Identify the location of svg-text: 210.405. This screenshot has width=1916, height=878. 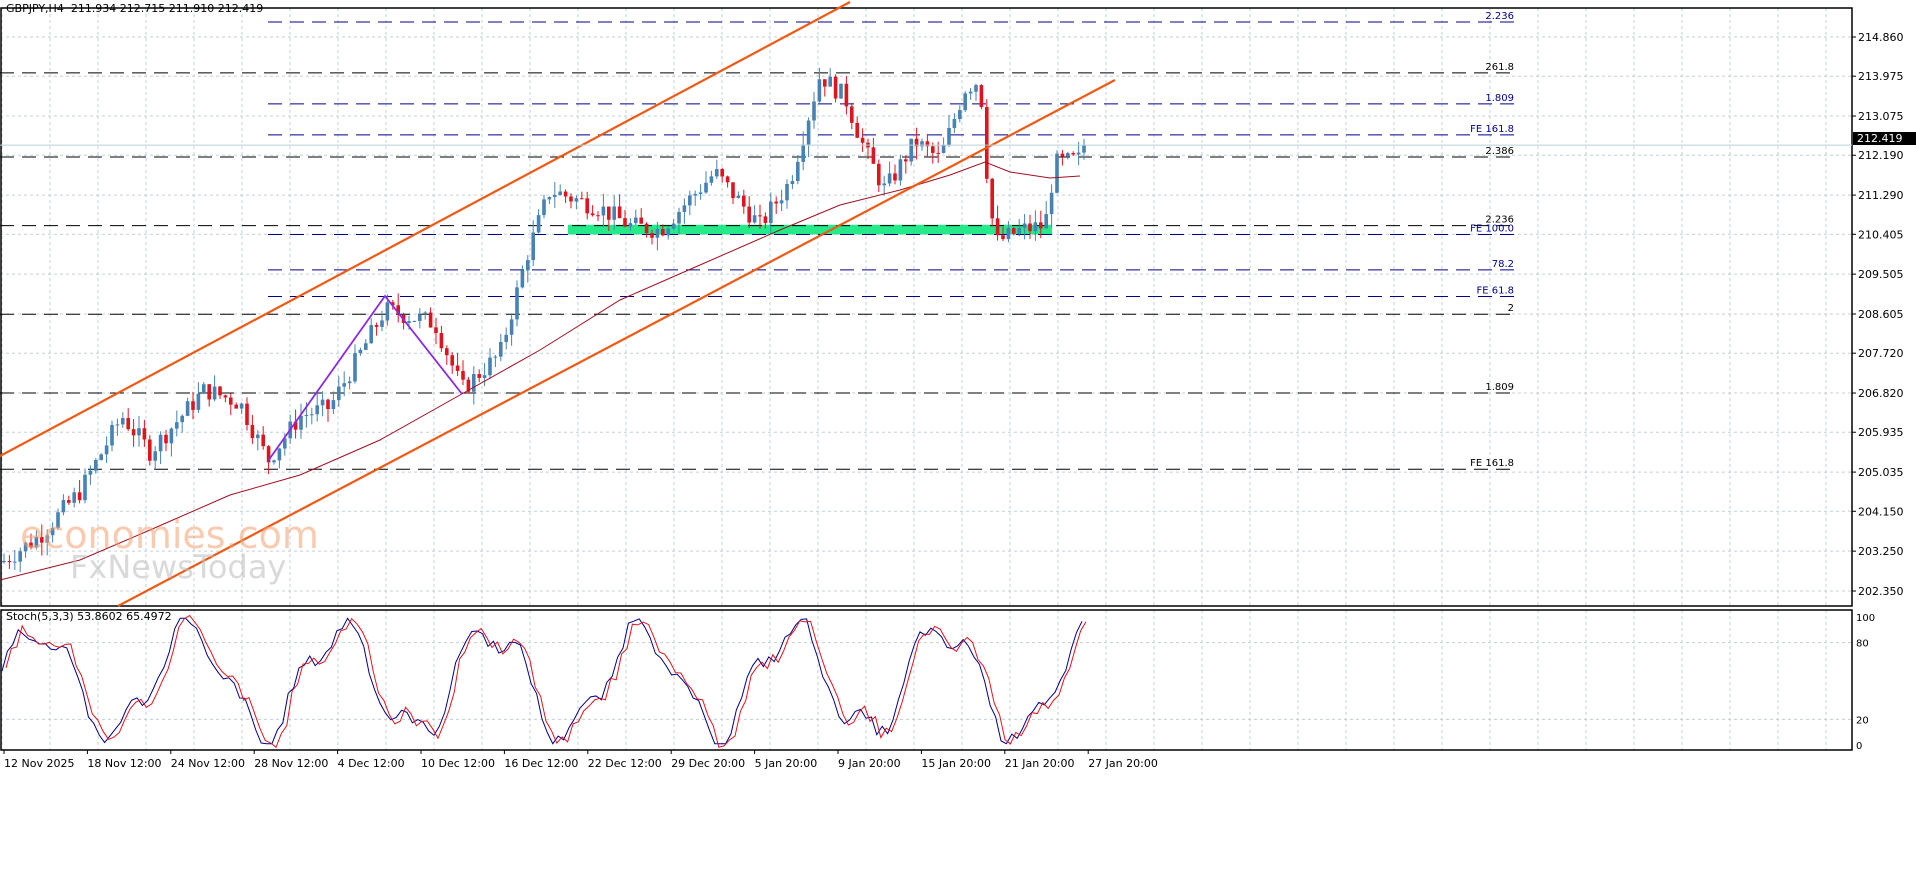
(1881, 234).